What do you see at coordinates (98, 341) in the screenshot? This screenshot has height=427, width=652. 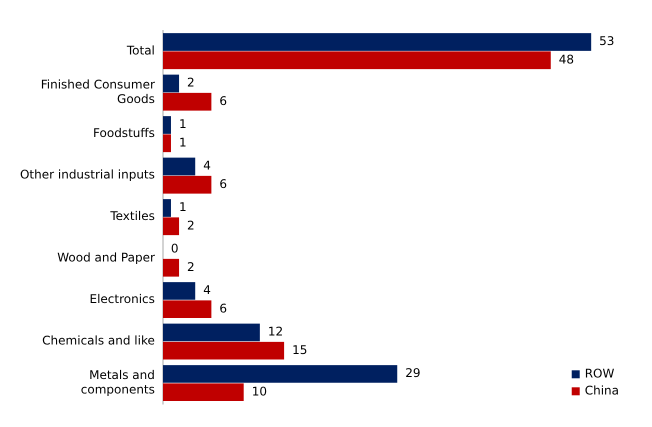 I see `y-tick-label: Chemicals and like` at bounding box center [98, 341].